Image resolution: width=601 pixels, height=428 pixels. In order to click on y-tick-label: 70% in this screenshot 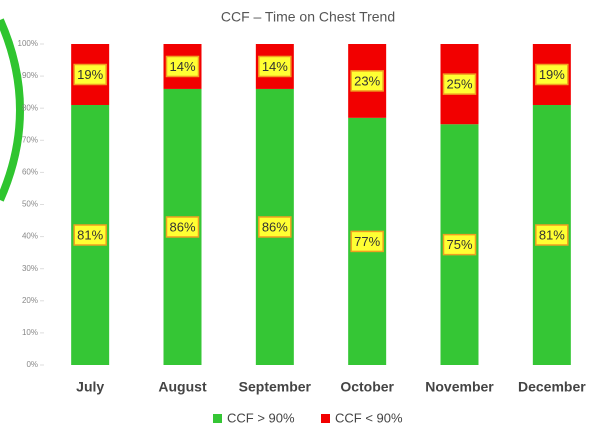, I will do `click(30, 139)`.